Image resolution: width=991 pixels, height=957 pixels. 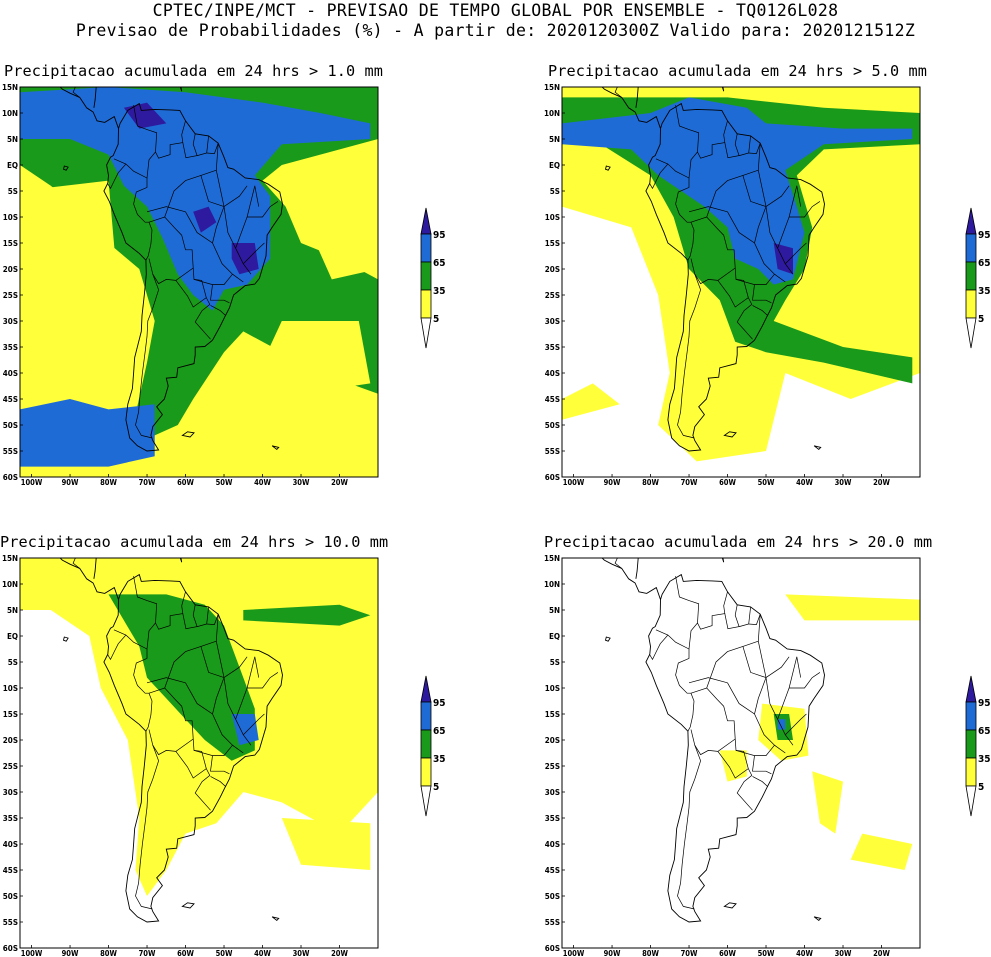 What do you see at coordinates (193, 277) in the screenshot?
I see `south-america-coastline` at bounding box center [193, 277].